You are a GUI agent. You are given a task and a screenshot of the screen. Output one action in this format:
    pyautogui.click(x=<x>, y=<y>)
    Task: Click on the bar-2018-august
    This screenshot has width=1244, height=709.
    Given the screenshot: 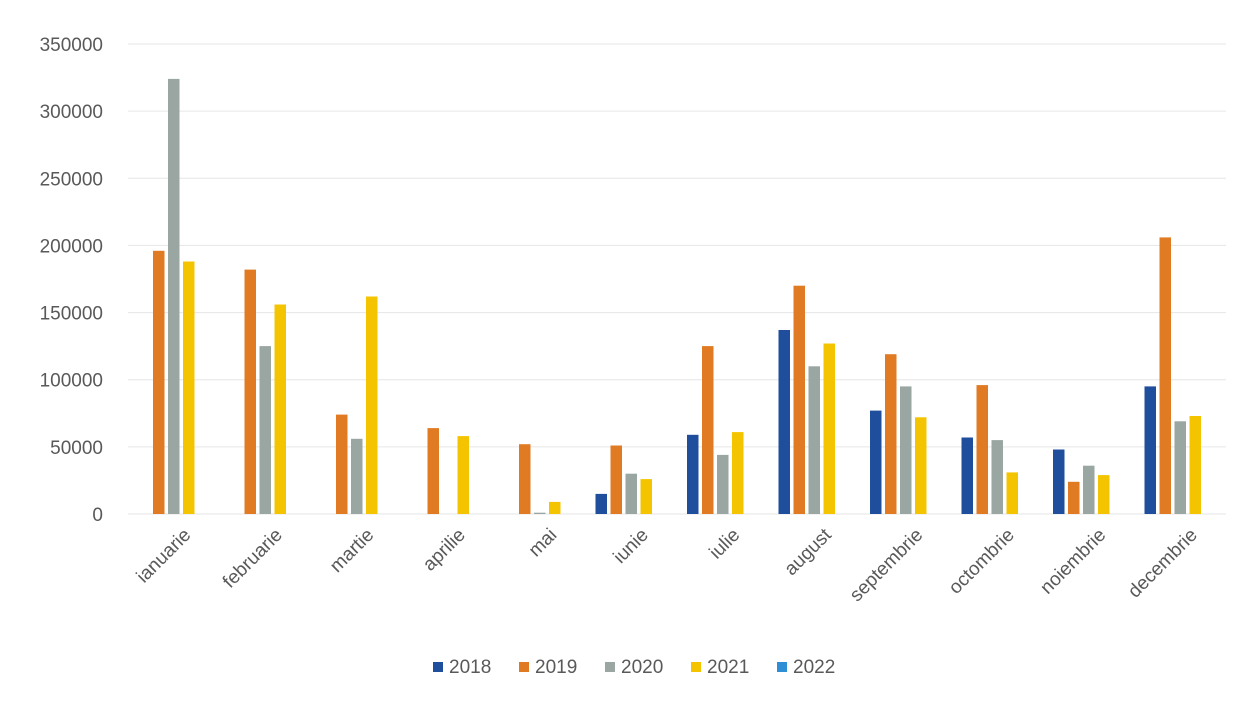 What is the action you would take?
    pyautogui.click(x=784, y=422)
    